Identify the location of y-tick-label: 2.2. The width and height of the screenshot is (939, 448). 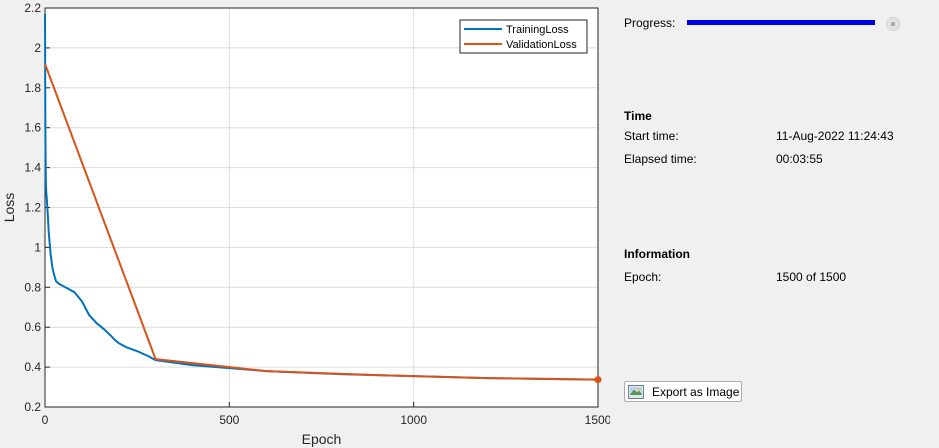
(32, 8).